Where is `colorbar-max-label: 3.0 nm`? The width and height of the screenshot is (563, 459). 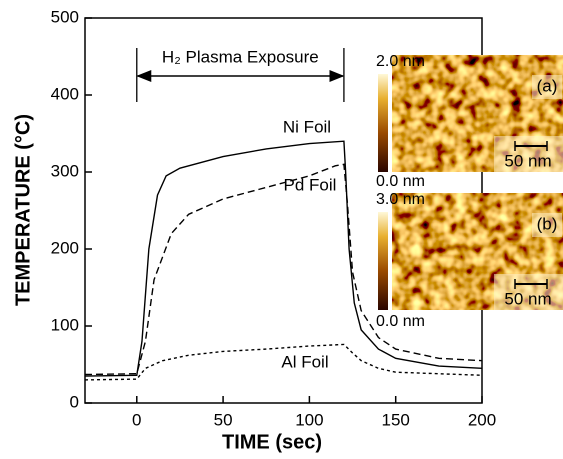
colorbar-max-label: 3.0 nm is located at coordinates (400, 199).